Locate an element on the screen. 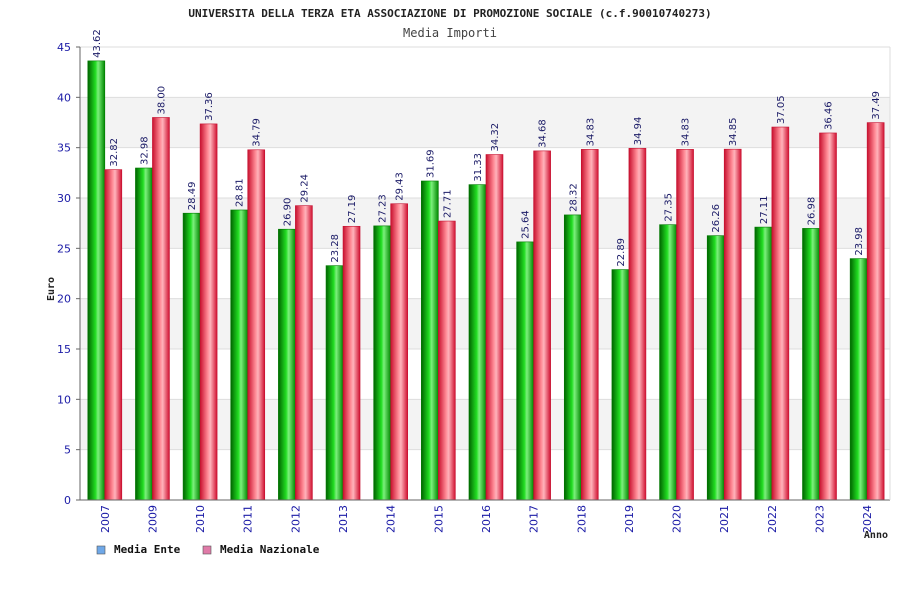 This screenshot has height=600, width=900. value-label: 38.00 is located at coordinates (161, 100).